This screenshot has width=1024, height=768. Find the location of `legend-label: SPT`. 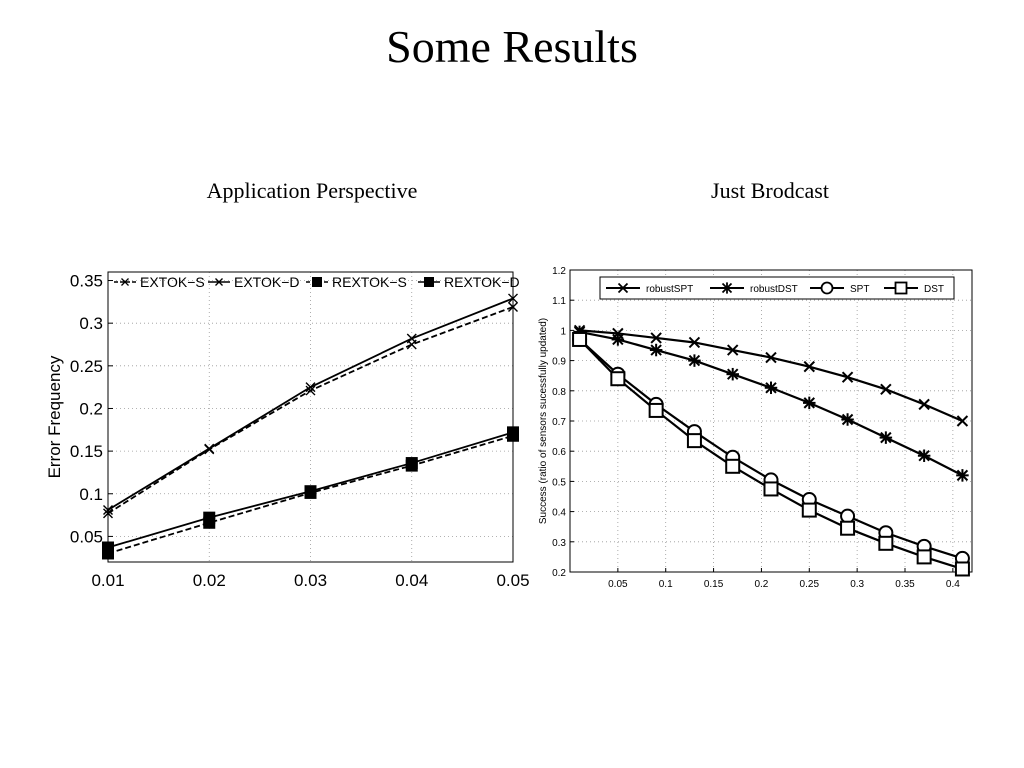

legend-label: SPT is located at coordinates (859, 289).